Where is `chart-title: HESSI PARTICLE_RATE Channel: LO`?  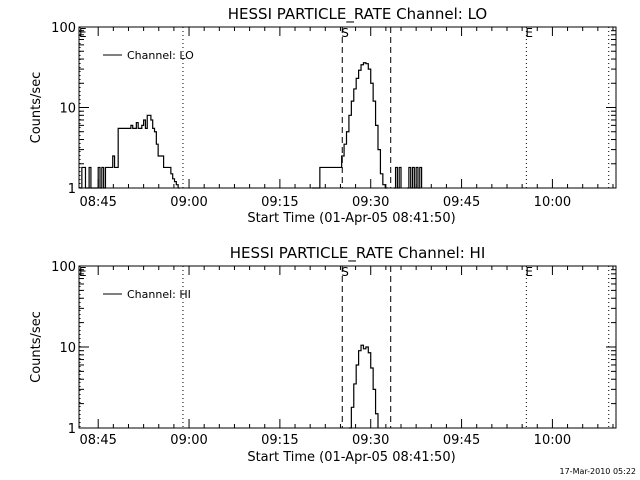 chart-title: HESSI PARTICLE_RATE Channel: LO is located at coordinates (357, 14).